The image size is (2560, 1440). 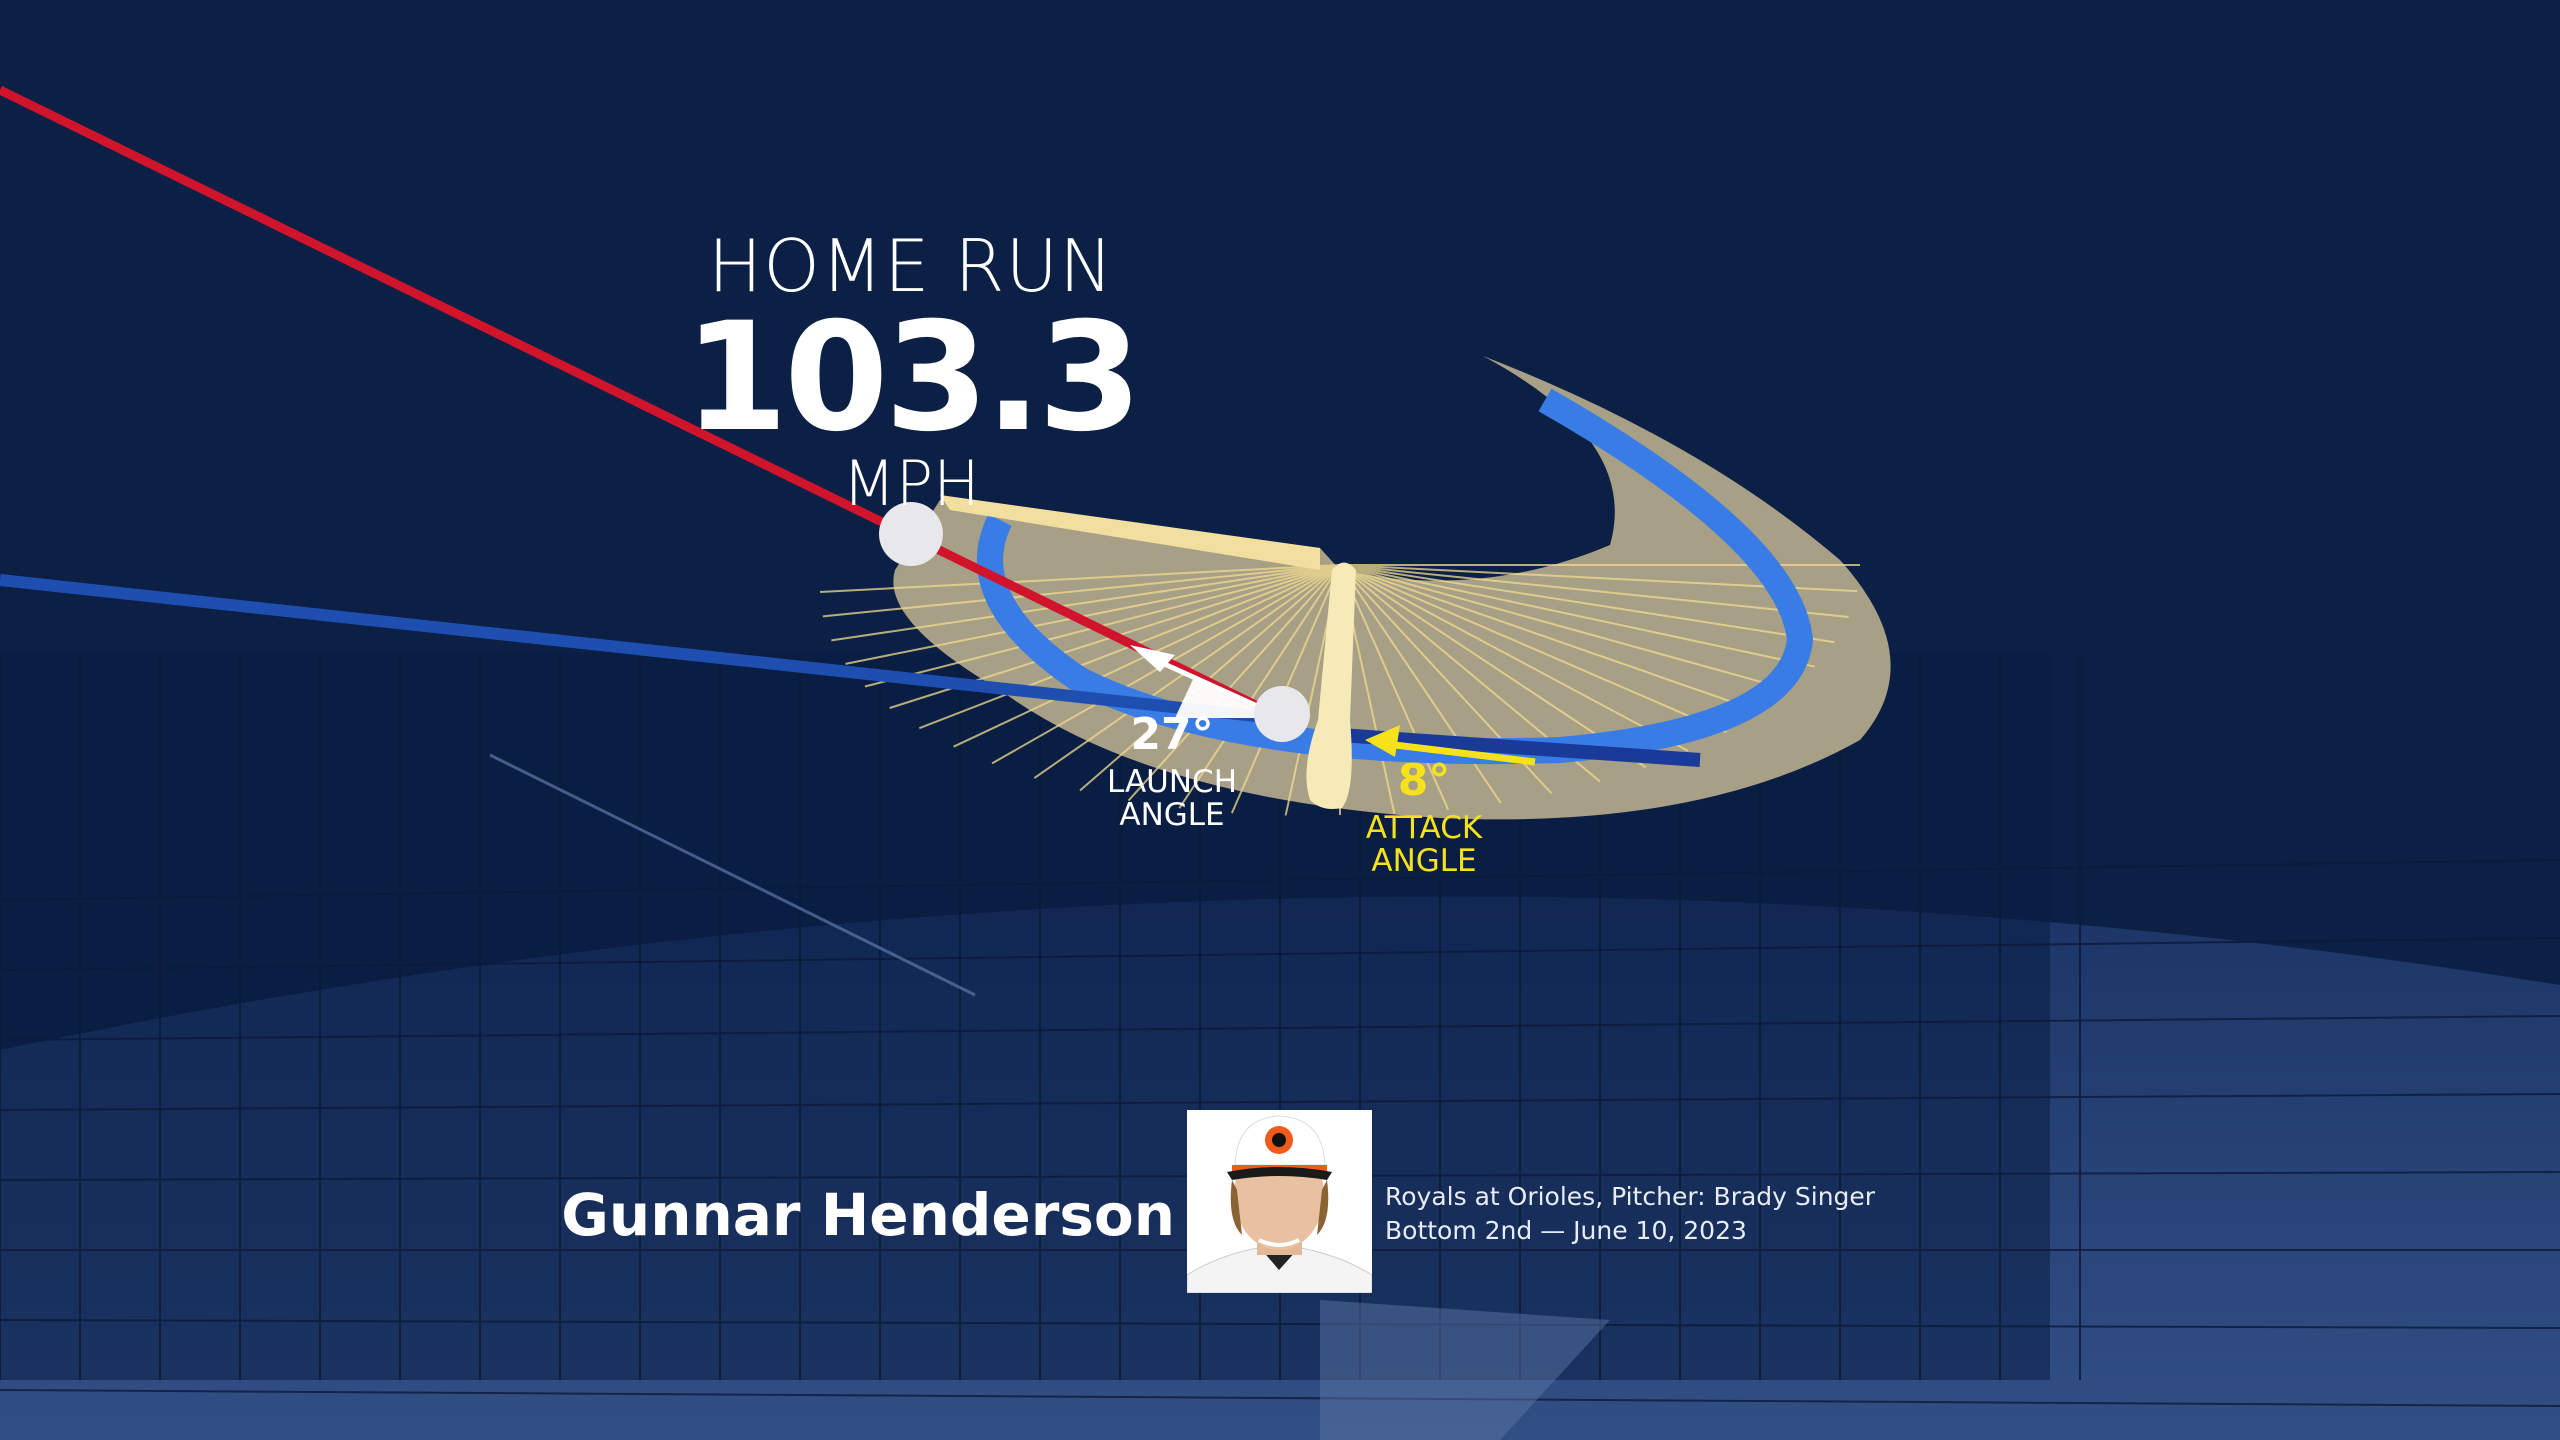 What do you see at coordinates (868, 1215) in the screenshot?
I see `player-name: Gunnar Henderson` at bounding box center [868, 1215].